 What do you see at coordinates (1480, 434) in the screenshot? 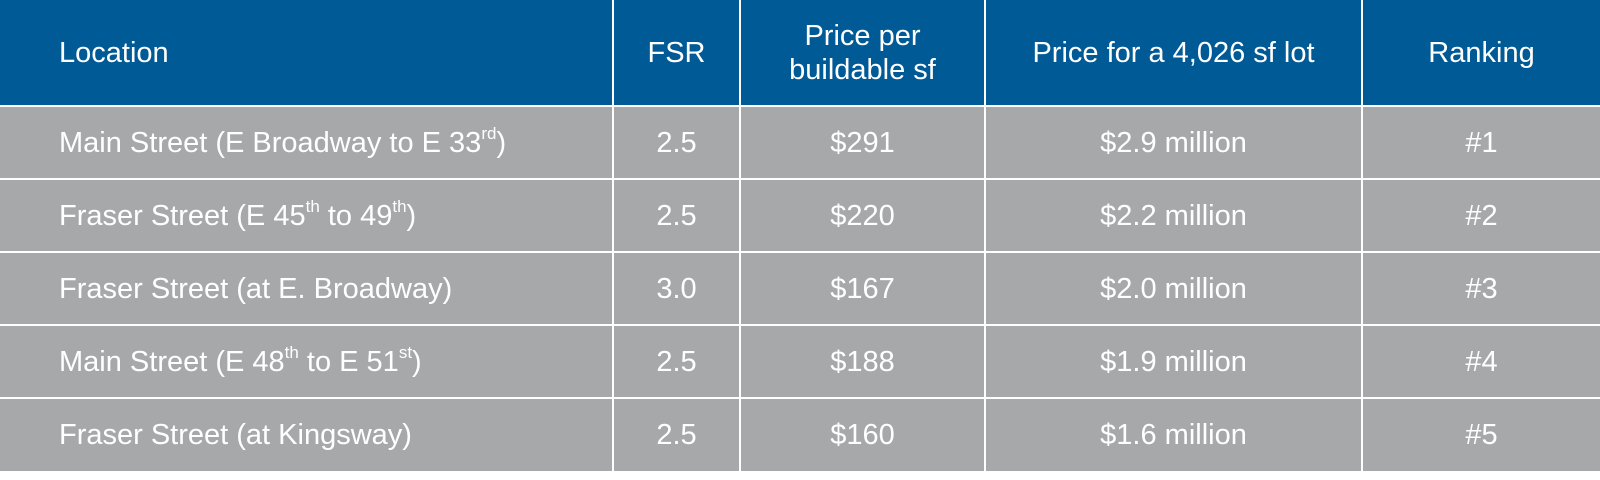
I see `ranking-cell: #5` at bounding box center [1480, 434].